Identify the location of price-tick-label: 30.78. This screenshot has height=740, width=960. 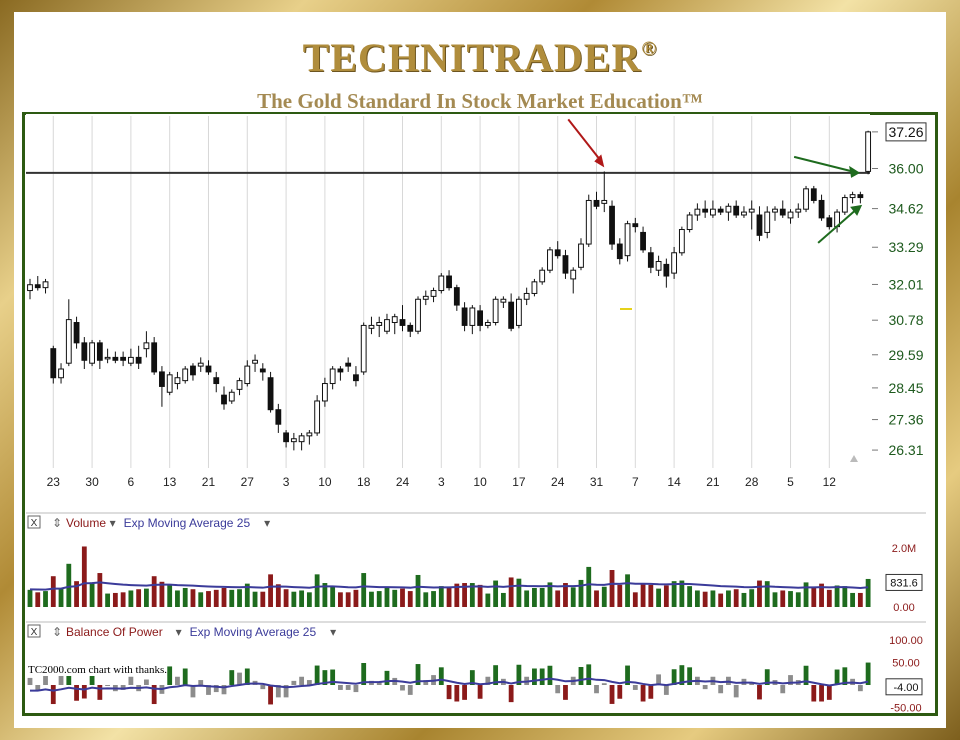
(905, 320).